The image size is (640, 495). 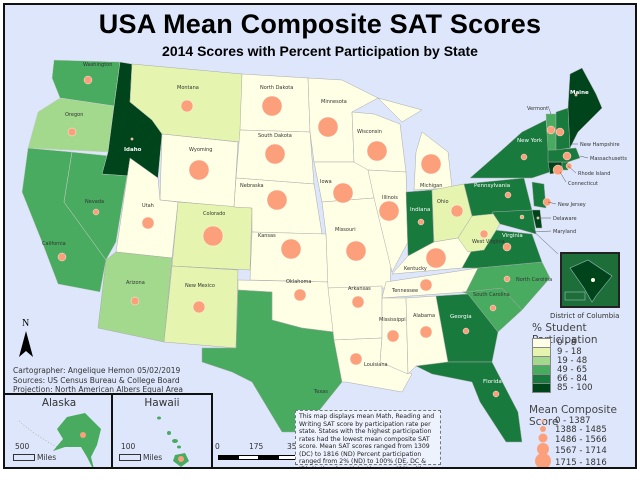 I want to click on score-row-1: 0 - 1387, so click(x=573, y=421).